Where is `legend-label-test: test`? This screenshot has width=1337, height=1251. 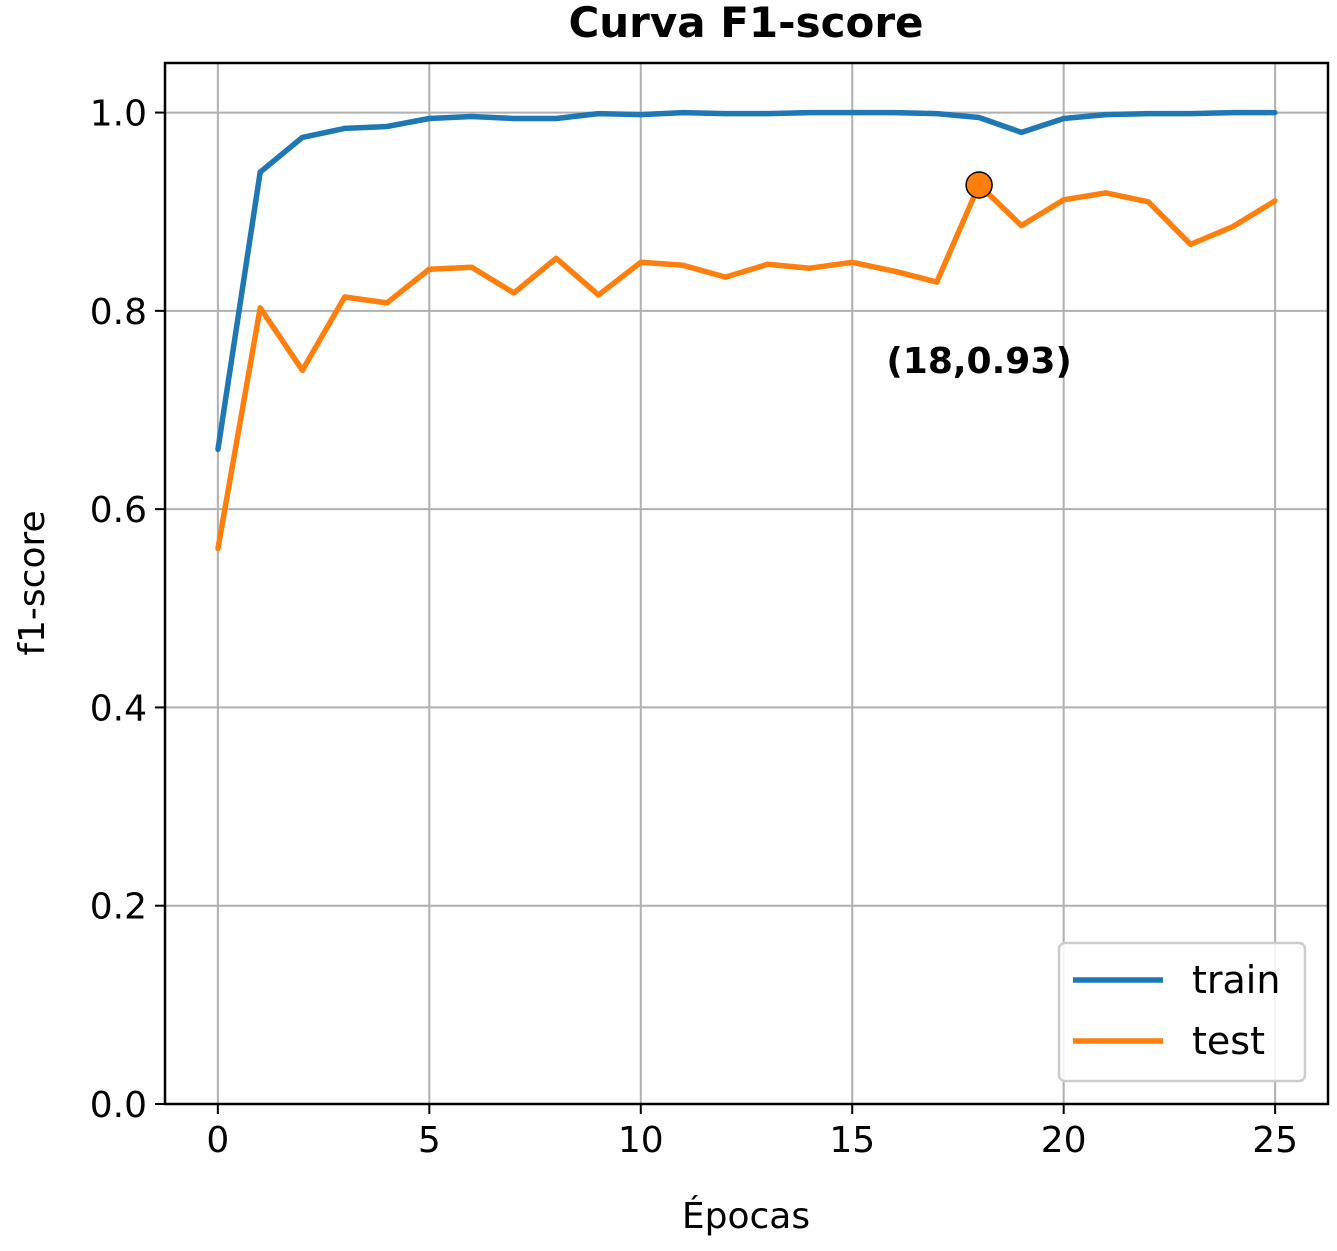 legend-label-test: test is located at coordinates (1228, 1041).